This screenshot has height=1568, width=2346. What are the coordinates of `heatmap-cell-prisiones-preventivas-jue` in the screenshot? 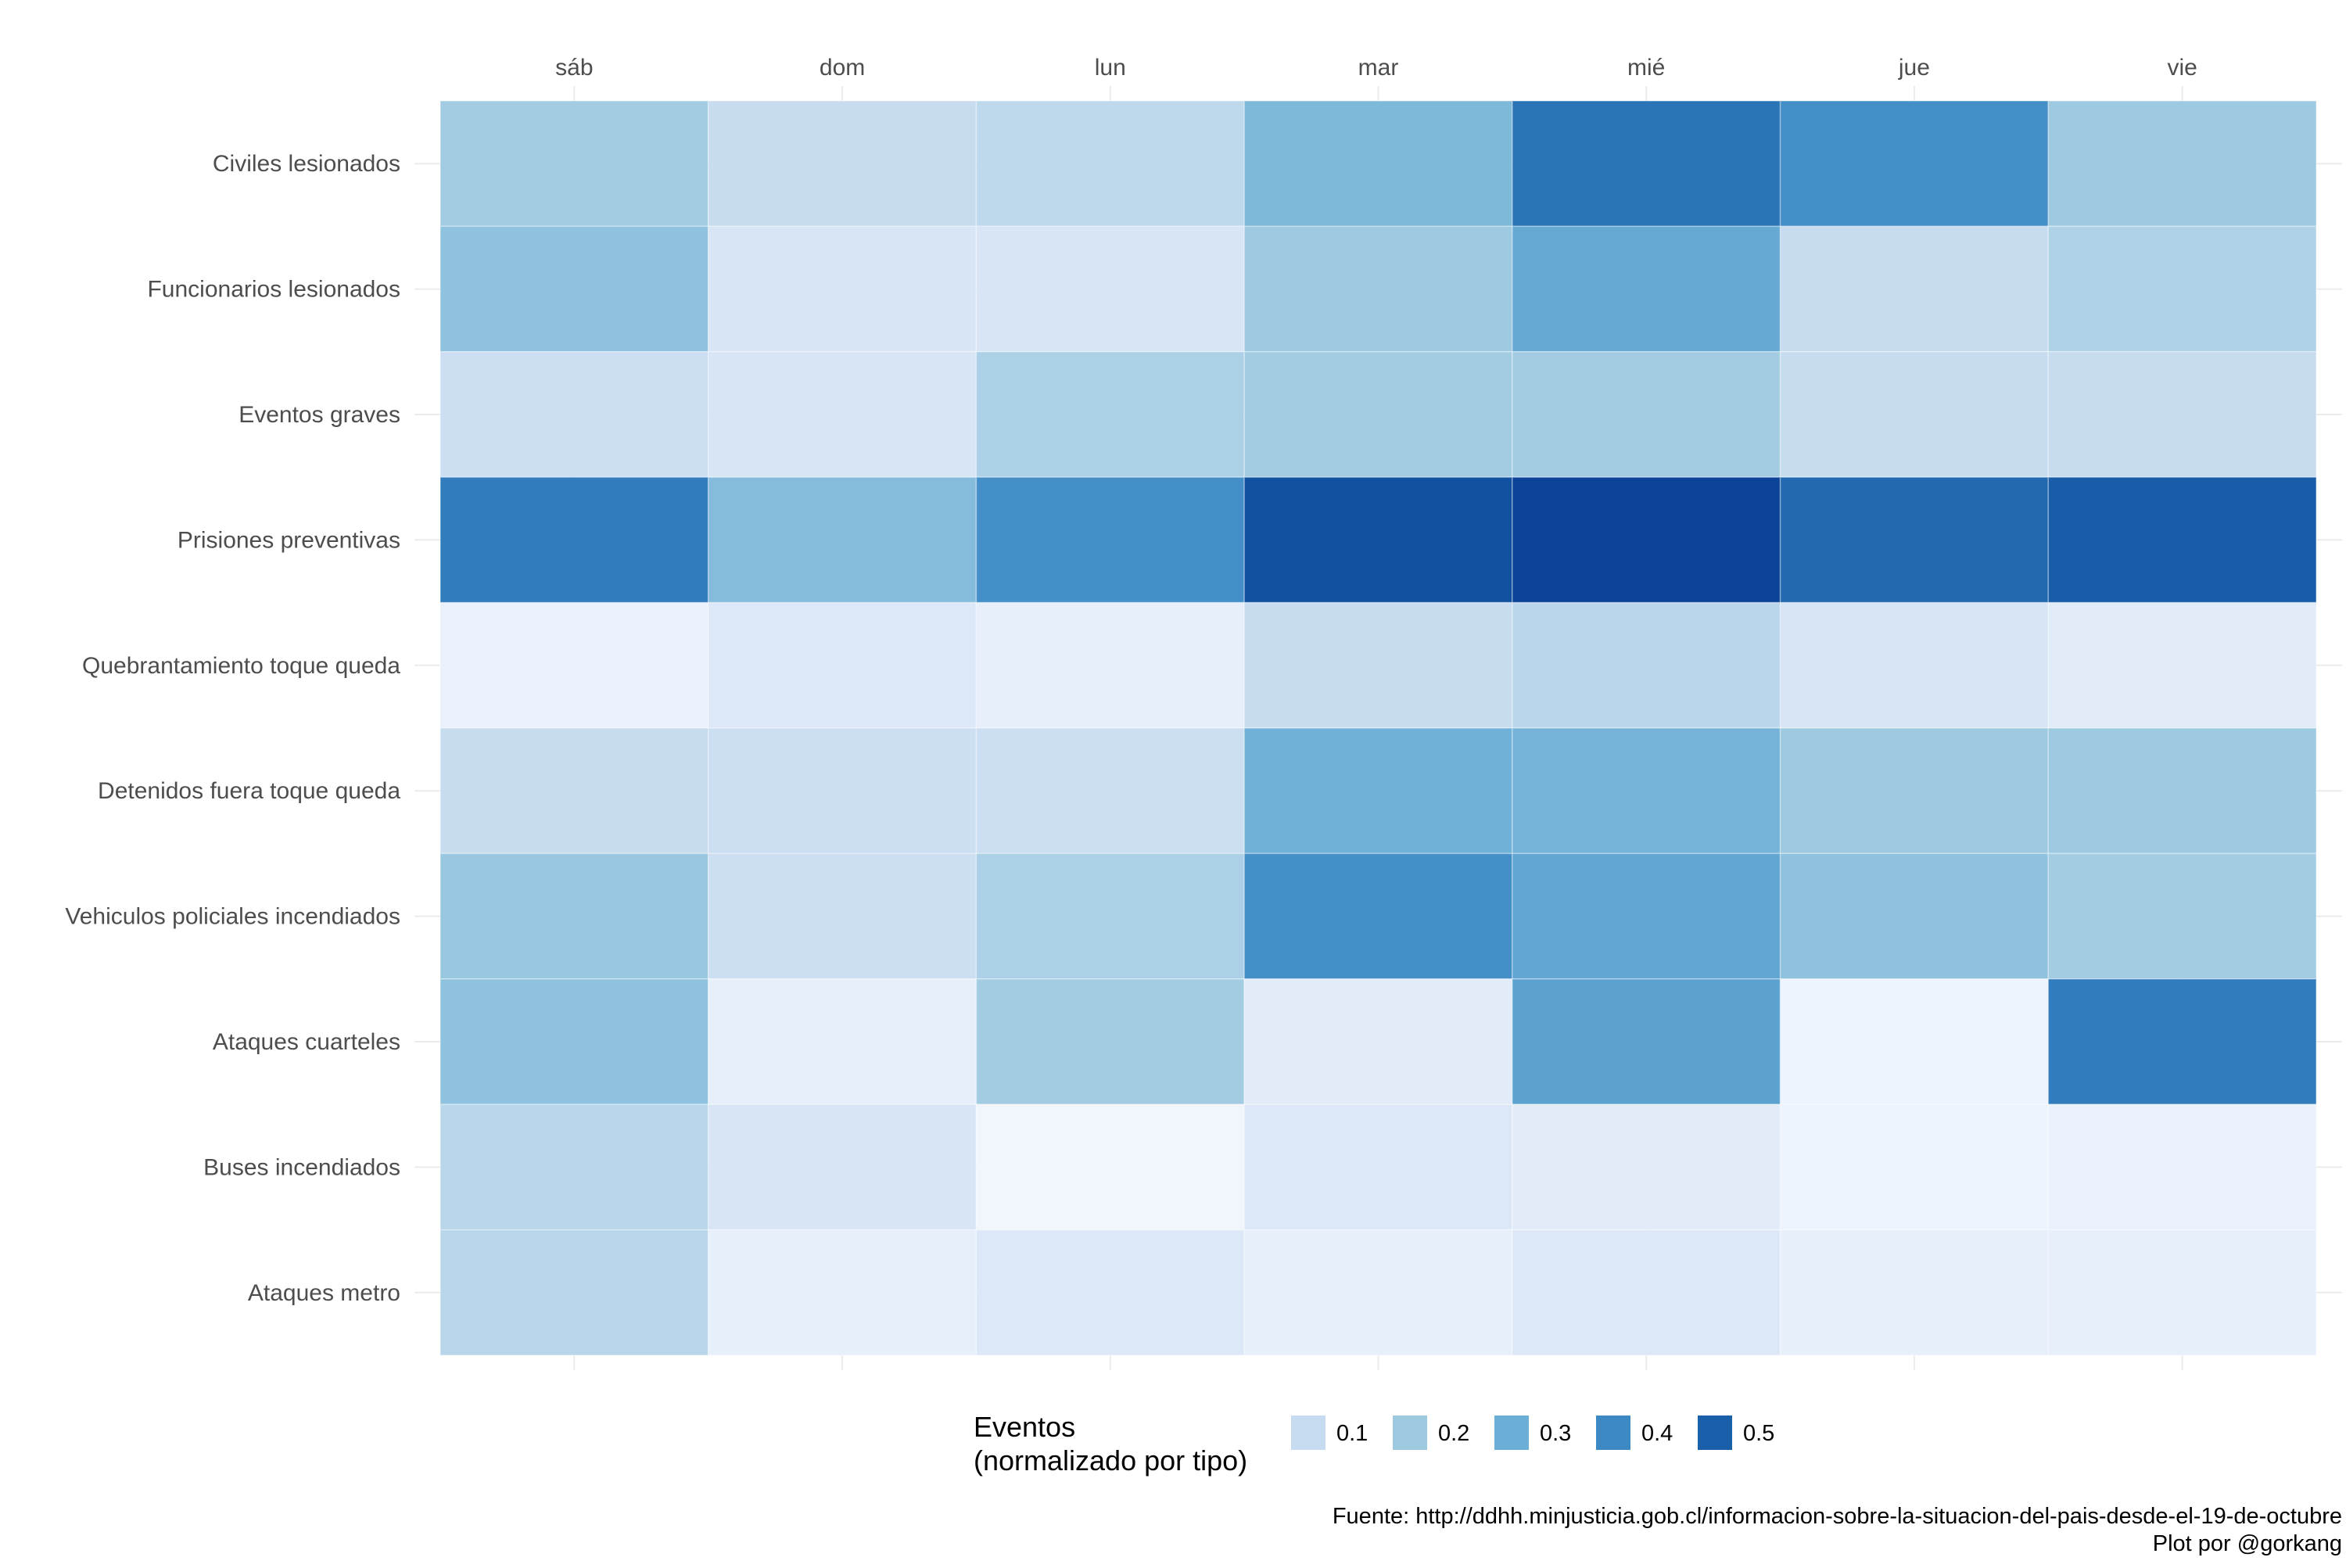 It's located at (1914, 540).